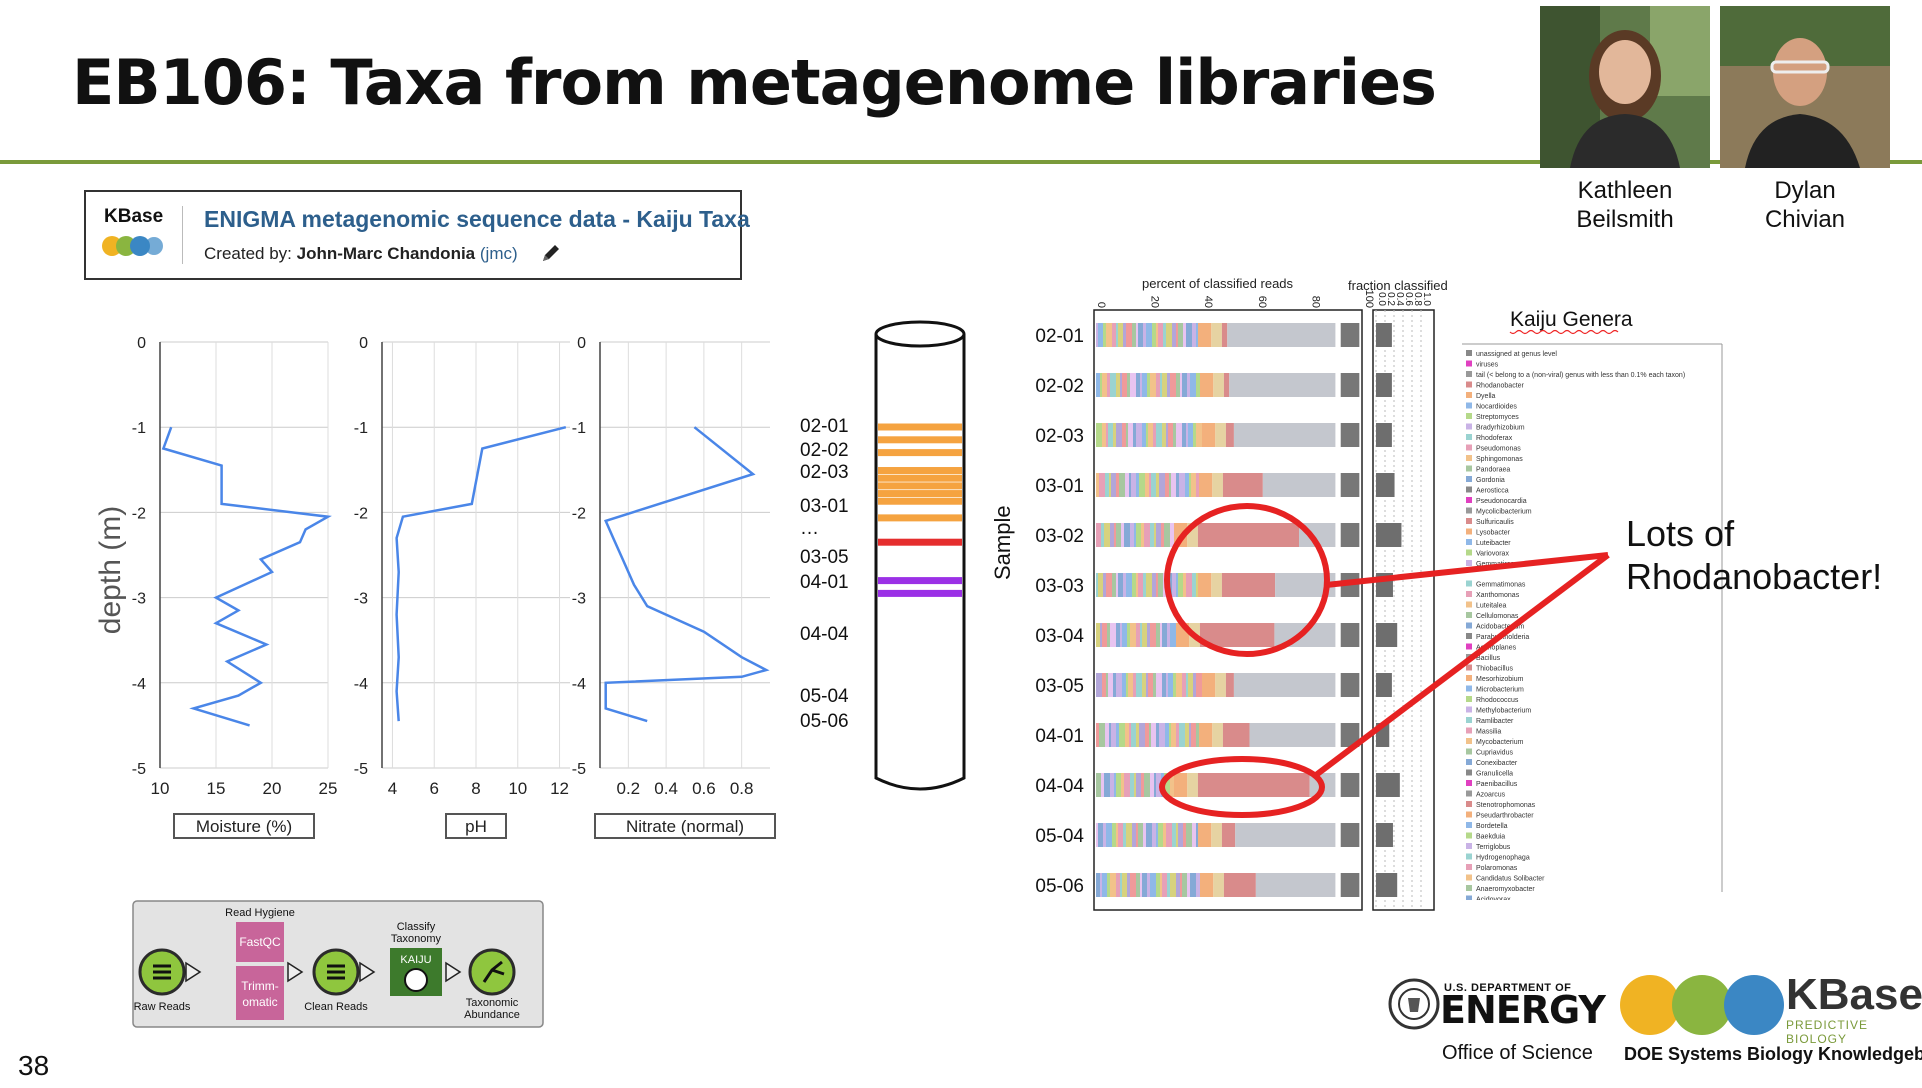 This screenshot has height=1088, width=1922. Describe the element at coordinates (1754, 555) in the screenshot. I see `rhodanobacter-annotation: Lots of Rhodanobacter!` at that location.